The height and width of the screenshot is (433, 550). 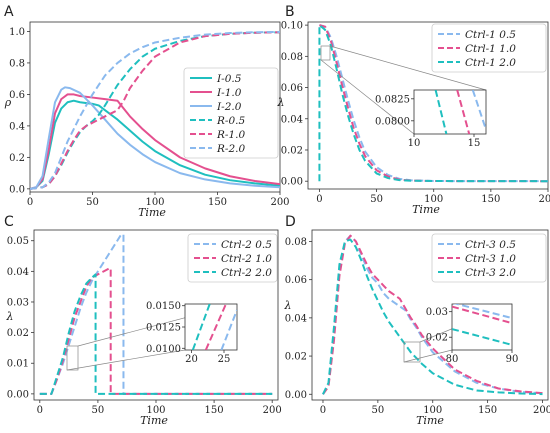 I want to click on inset-x-tick-label: 20, so click(x=191, y=359).